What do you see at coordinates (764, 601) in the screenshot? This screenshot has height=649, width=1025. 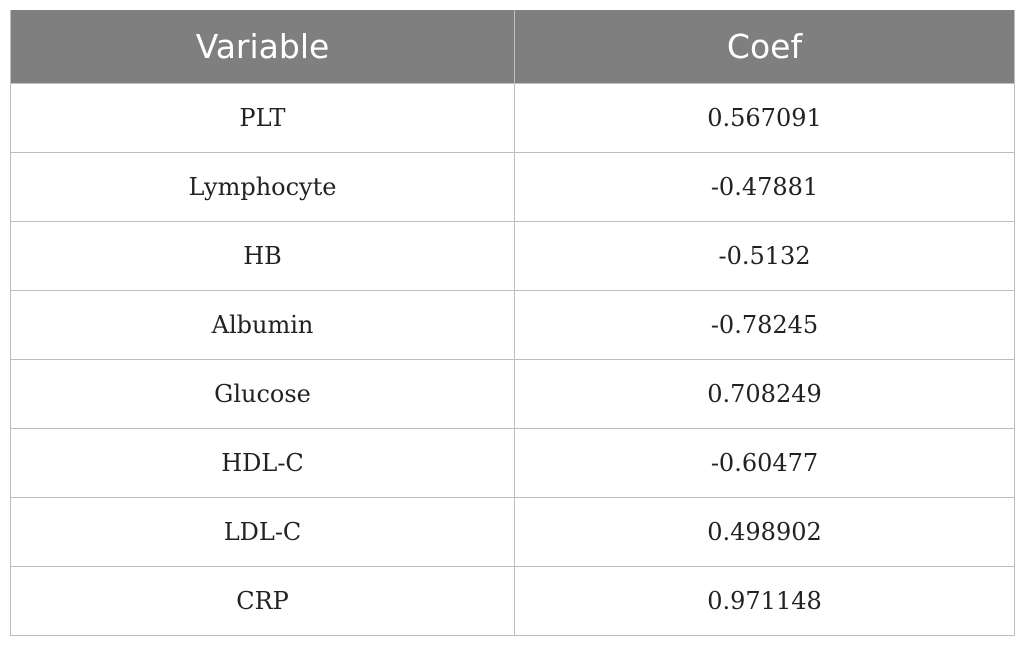 I see `coef-cell: 0.971148` at bounding box center [764, 601].